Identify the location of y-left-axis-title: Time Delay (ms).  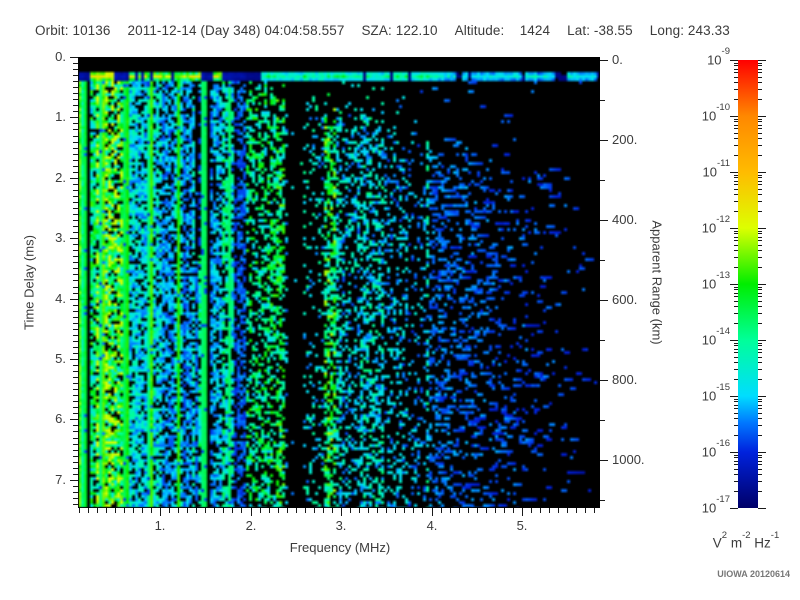
(29, 282).